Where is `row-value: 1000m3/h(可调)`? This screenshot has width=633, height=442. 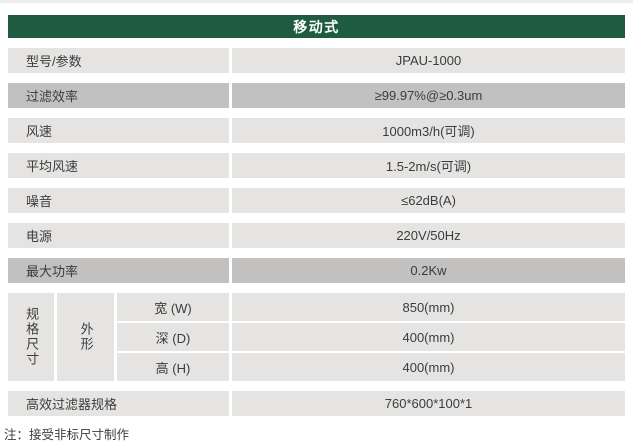 row-value: 1000m3/h(可调) is located at coordinates (428, 130).